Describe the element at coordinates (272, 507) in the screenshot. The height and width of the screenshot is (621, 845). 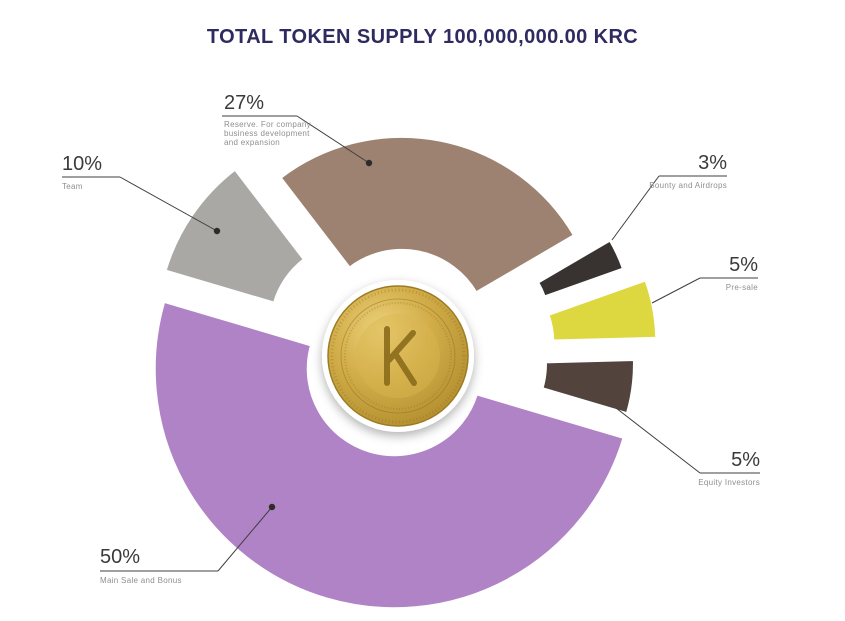
I see `callout-dot-main-sale-and-bonus` at that location.